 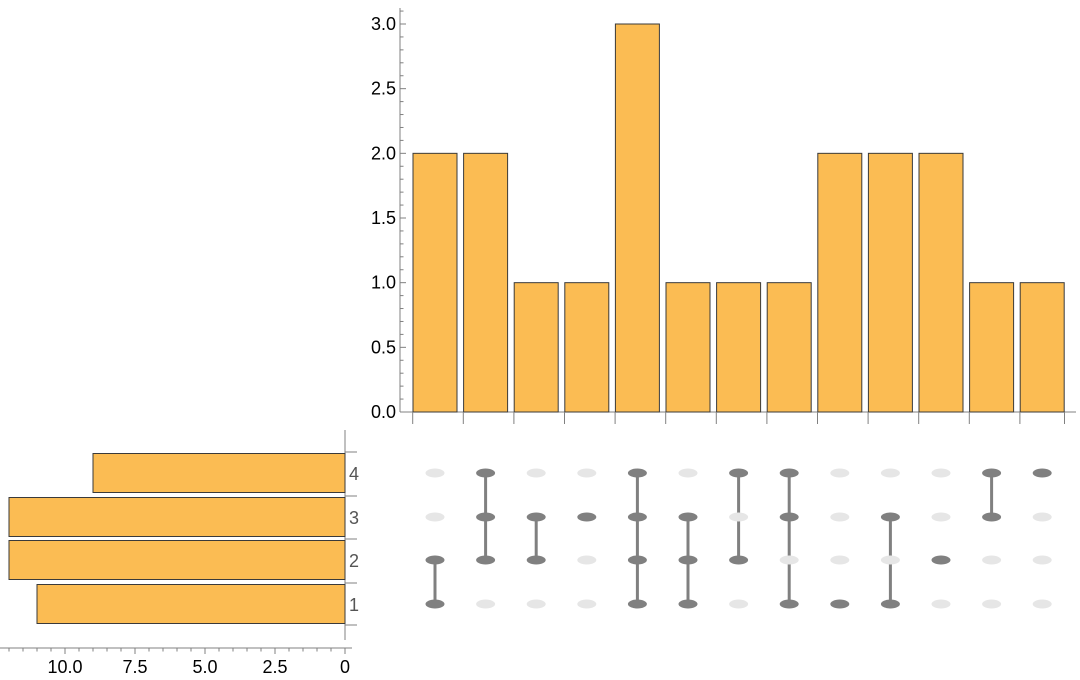 What do you see at coordinates (64, 667) in the screenshot?
I see `set-tick-label: 10.0` at bounding box center [64, 667].